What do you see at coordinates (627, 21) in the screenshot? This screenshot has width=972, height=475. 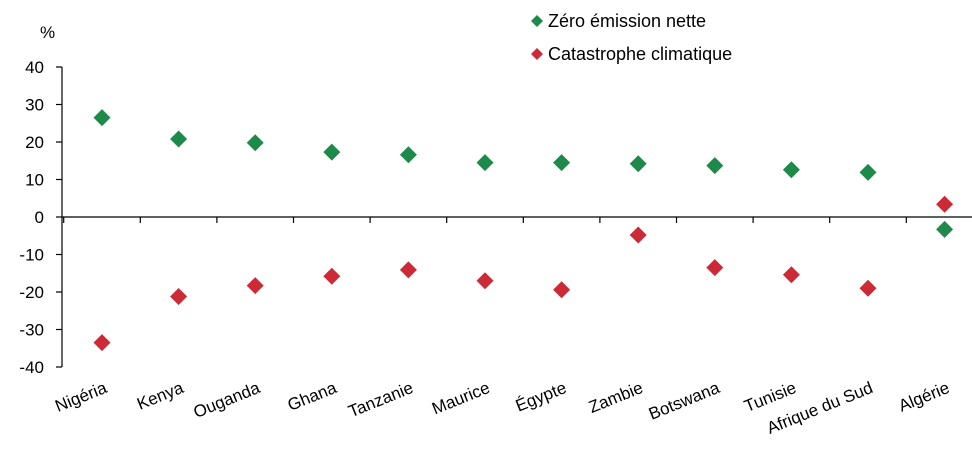 I see `legend-label-zero-emission: Zéro émission nette` at bounding box center [627, 21].